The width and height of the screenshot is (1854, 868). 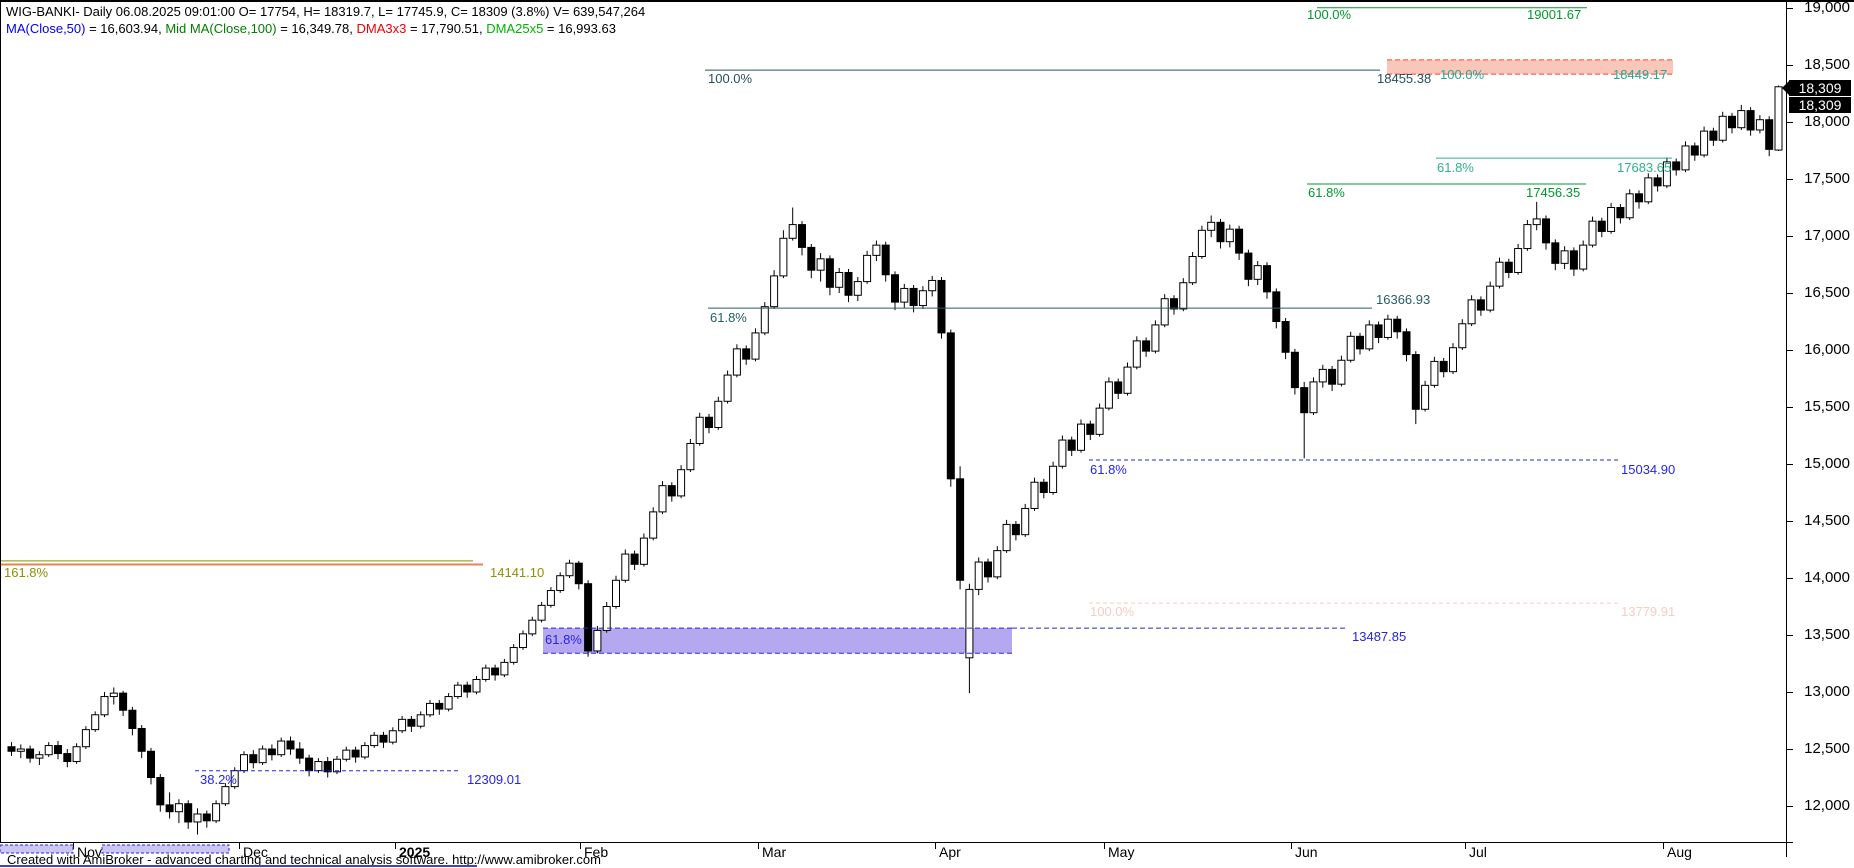 I want to click on last-price-marker: 18,309 18,309, so click(x=1816, y=97).